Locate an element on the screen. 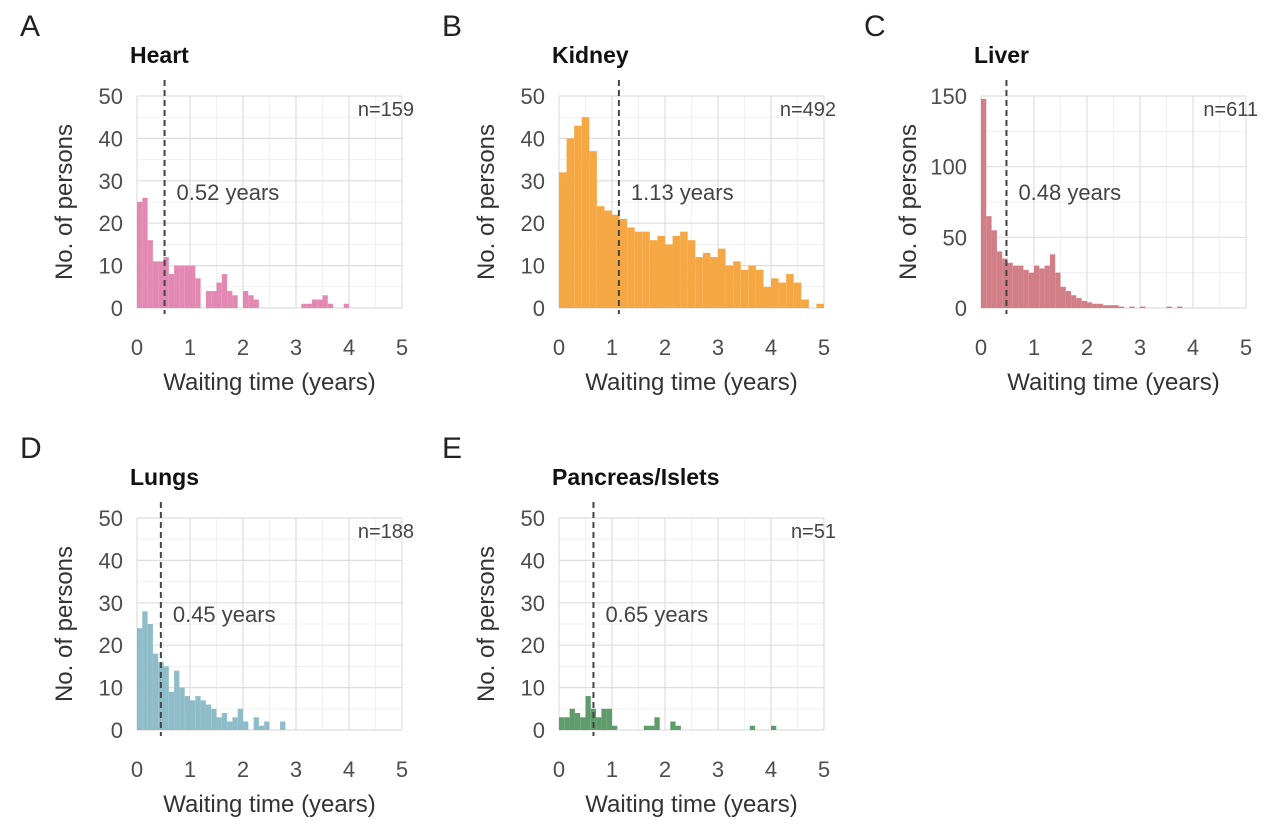 The width and height of the screenshot is (1280, 837). x-tick-label: 5 is located at coordinates (402, 347).